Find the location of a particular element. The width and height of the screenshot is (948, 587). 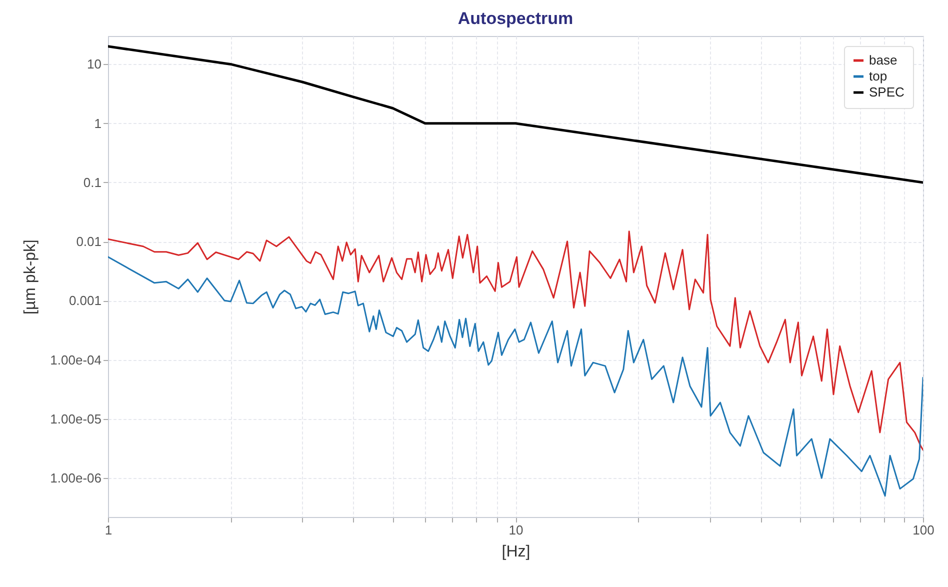

y-tick-label: 0.001 is located at coordinates (85, 300).